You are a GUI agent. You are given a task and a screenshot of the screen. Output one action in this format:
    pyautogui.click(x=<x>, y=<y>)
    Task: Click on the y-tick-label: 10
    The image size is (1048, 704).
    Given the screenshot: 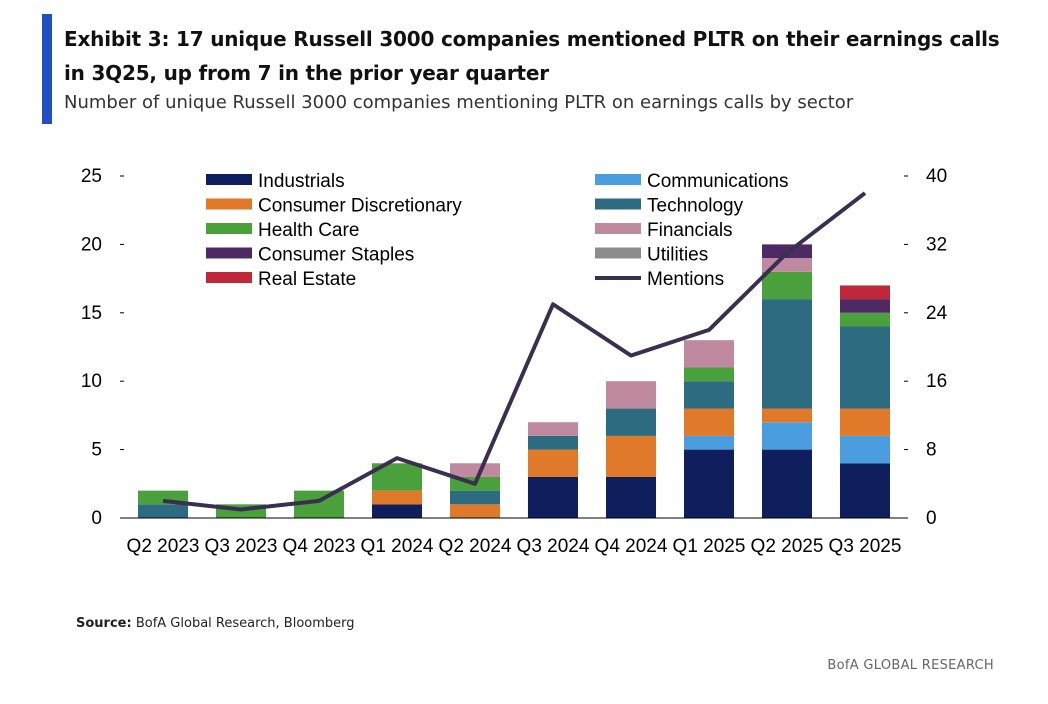 What is the action you would take?
    pyautogui.click(x=91, y=381)
    